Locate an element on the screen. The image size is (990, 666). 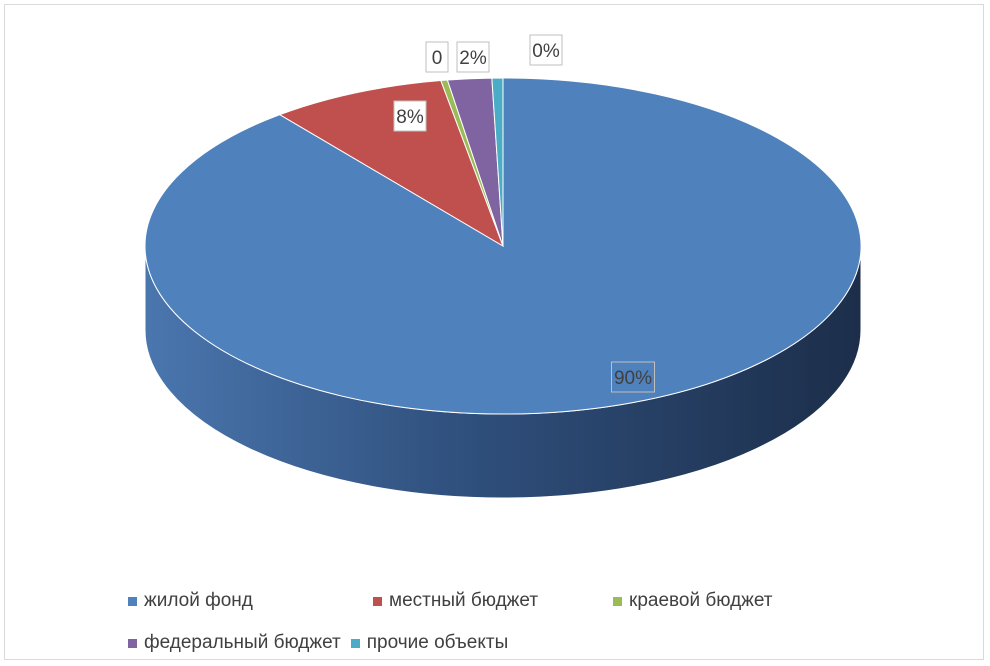
legend-row-2: федеральный бюджет прочие объекты is located at coordinates (508, 643).